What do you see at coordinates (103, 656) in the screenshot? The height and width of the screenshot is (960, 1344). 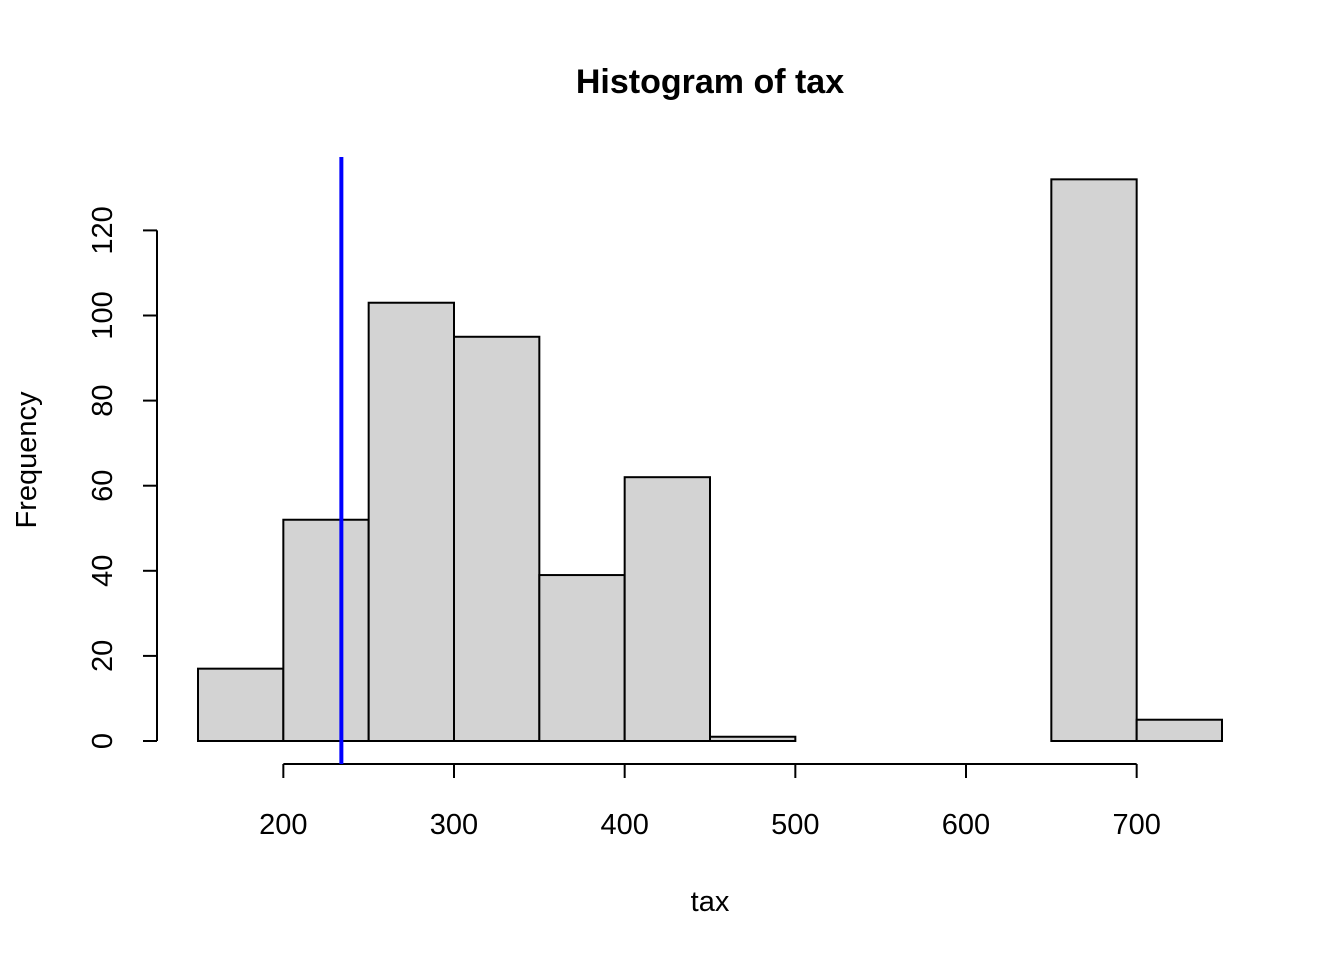 I see `y-tick-label-1: 20` at bounding box center [103, 656].